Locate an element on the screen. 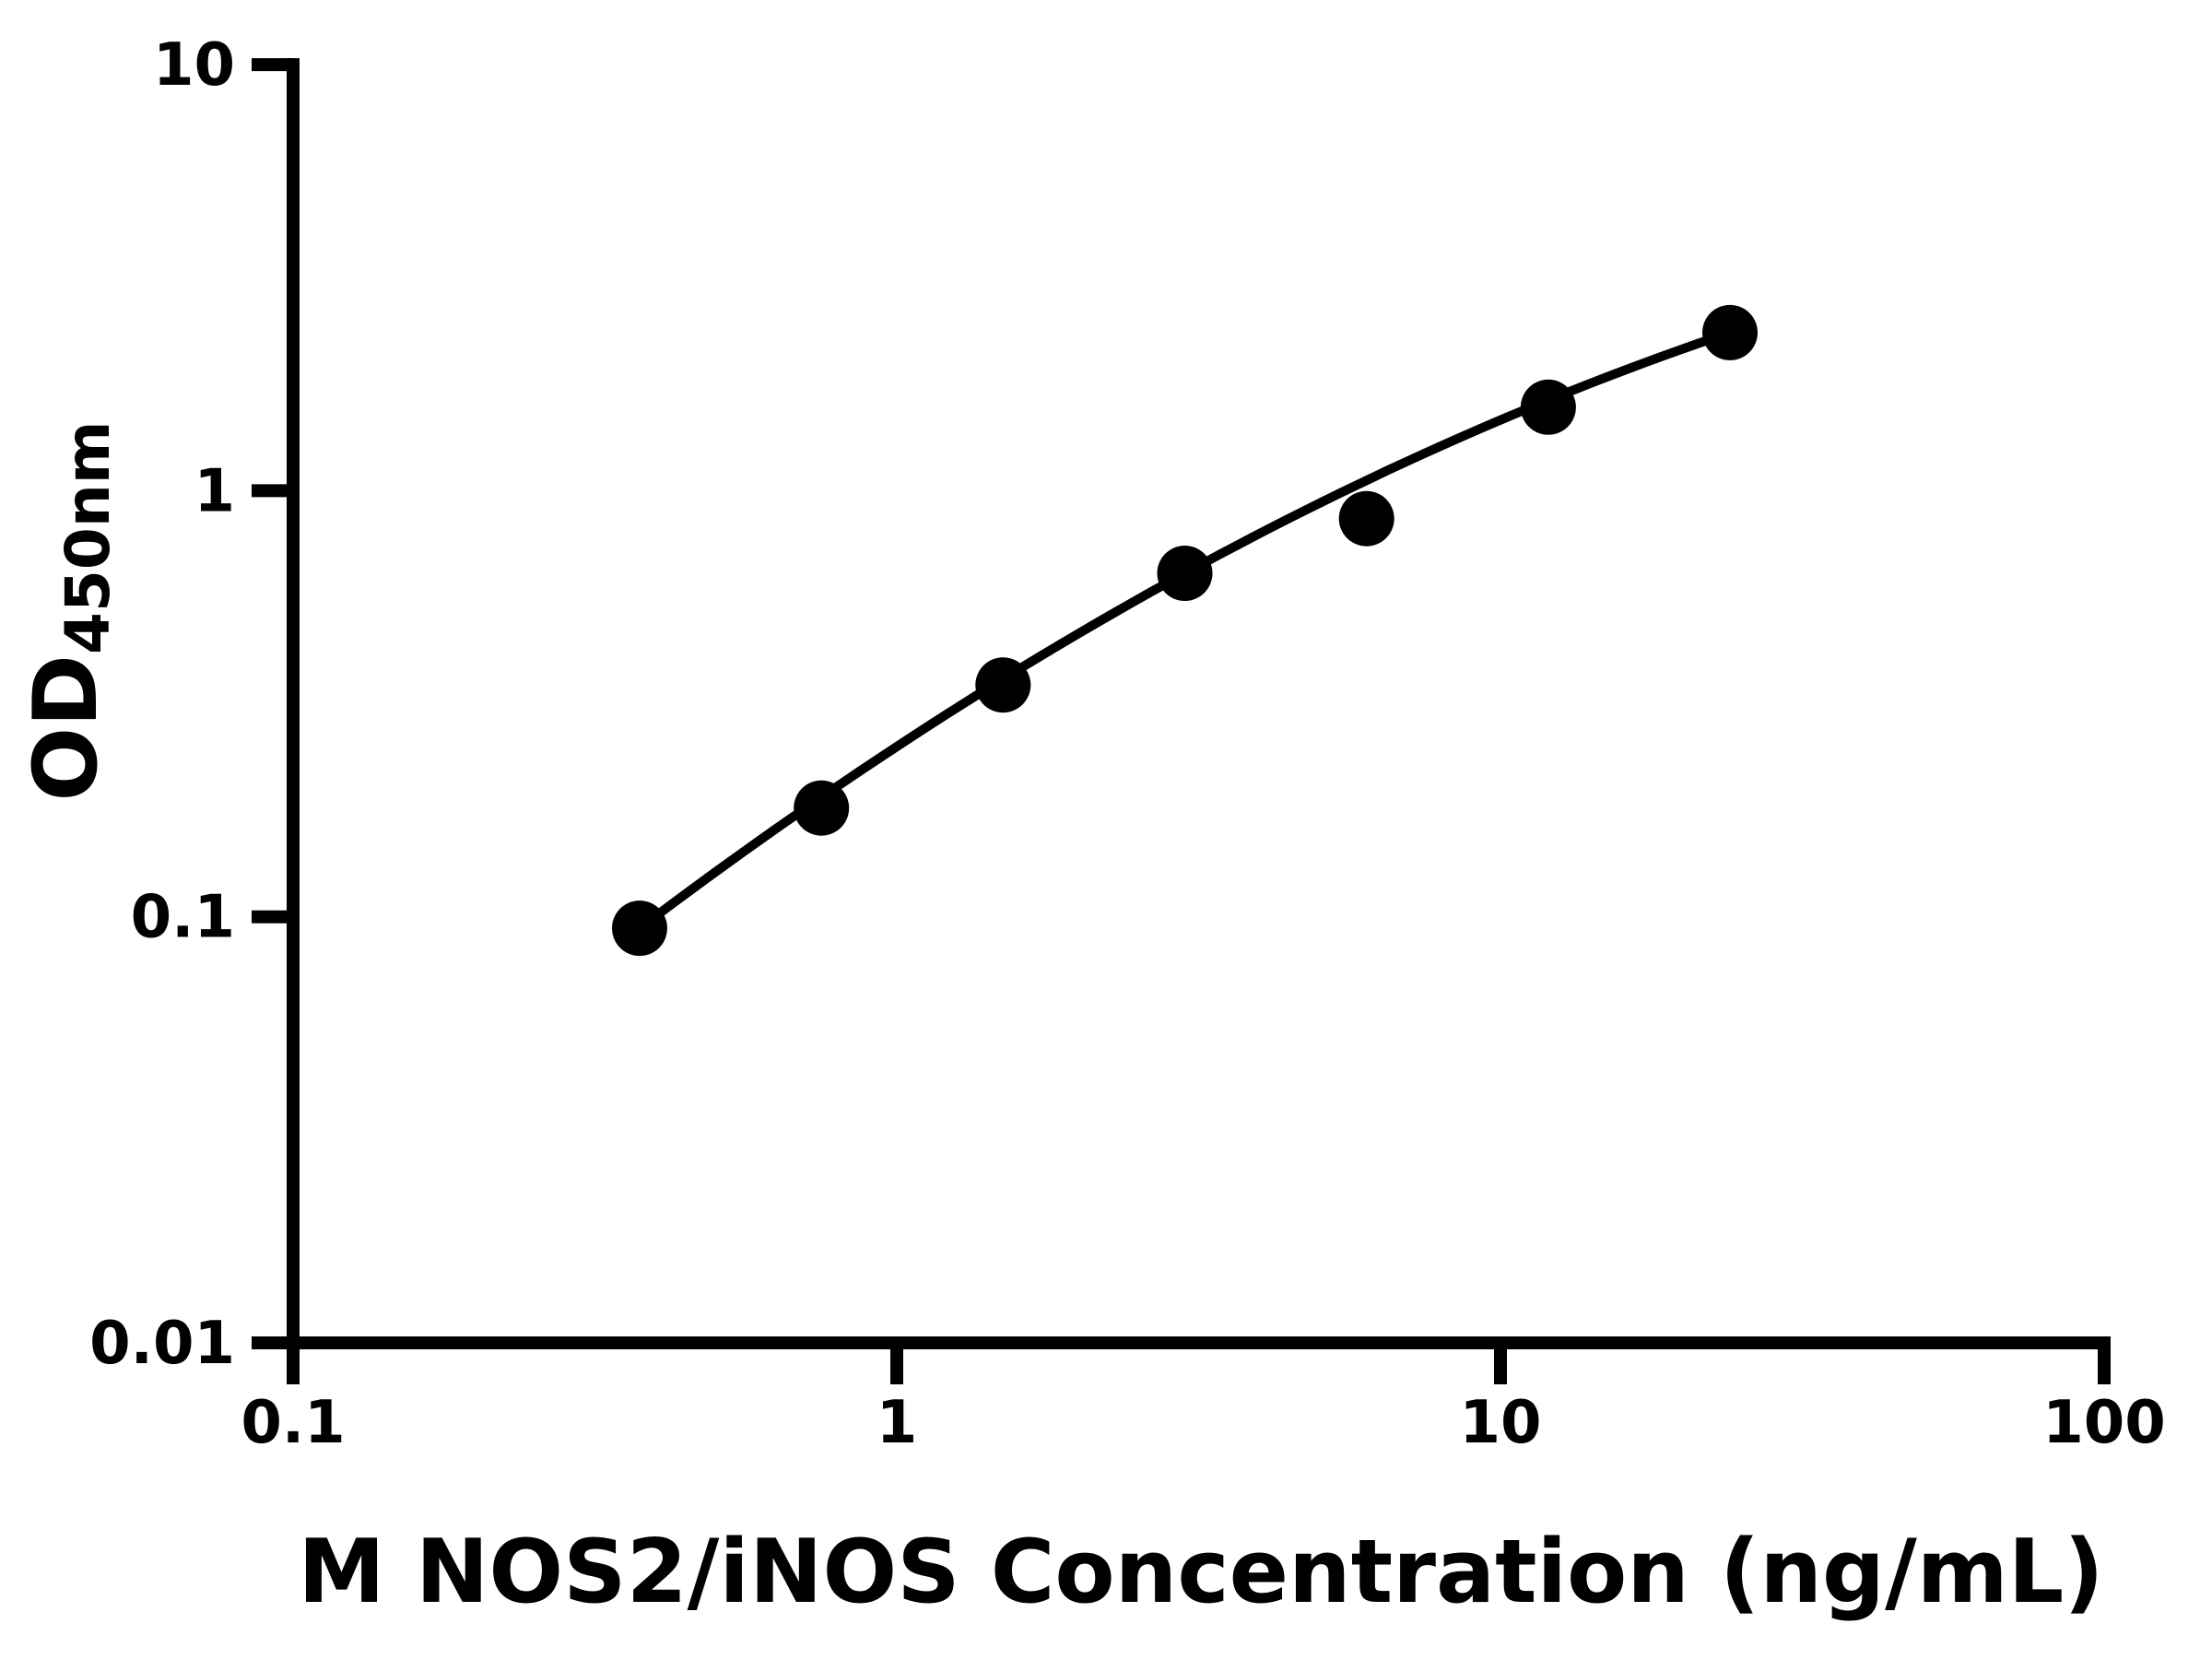 This screenshot has height=1659, width=2212. x-tick-label: 0.1 is located at coordinates (293, 1423).